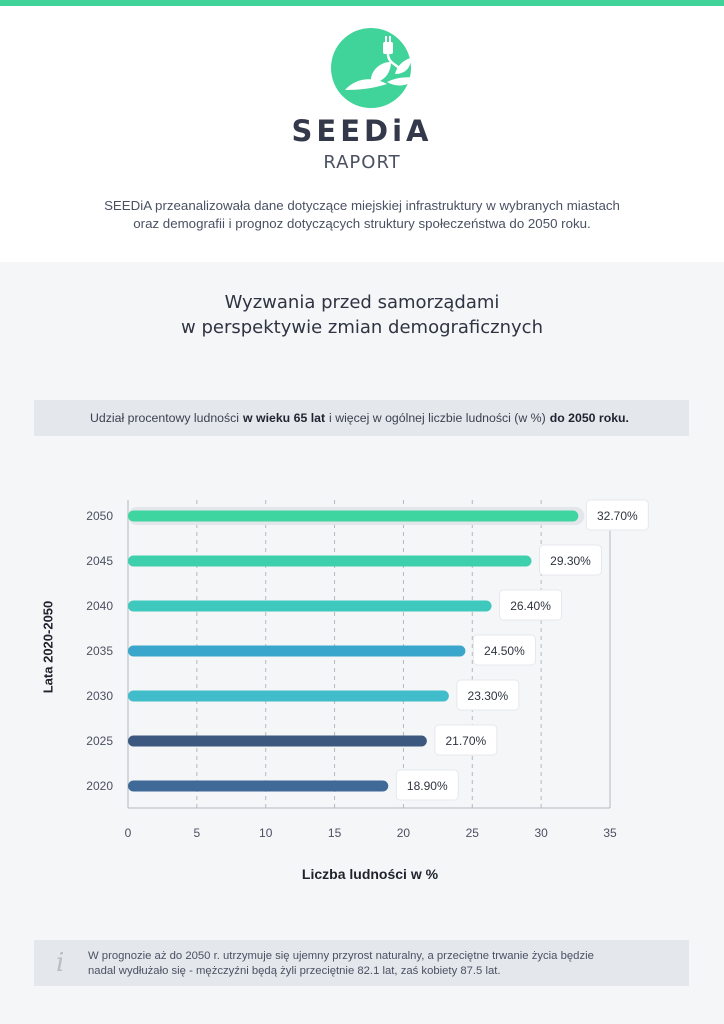 The width and height of the screenshot is (724, 1024). What do you see at coordinates (99, 696) in the screenshot?
I see `y-tick-label: 2030` at bounding box center [99, 696].